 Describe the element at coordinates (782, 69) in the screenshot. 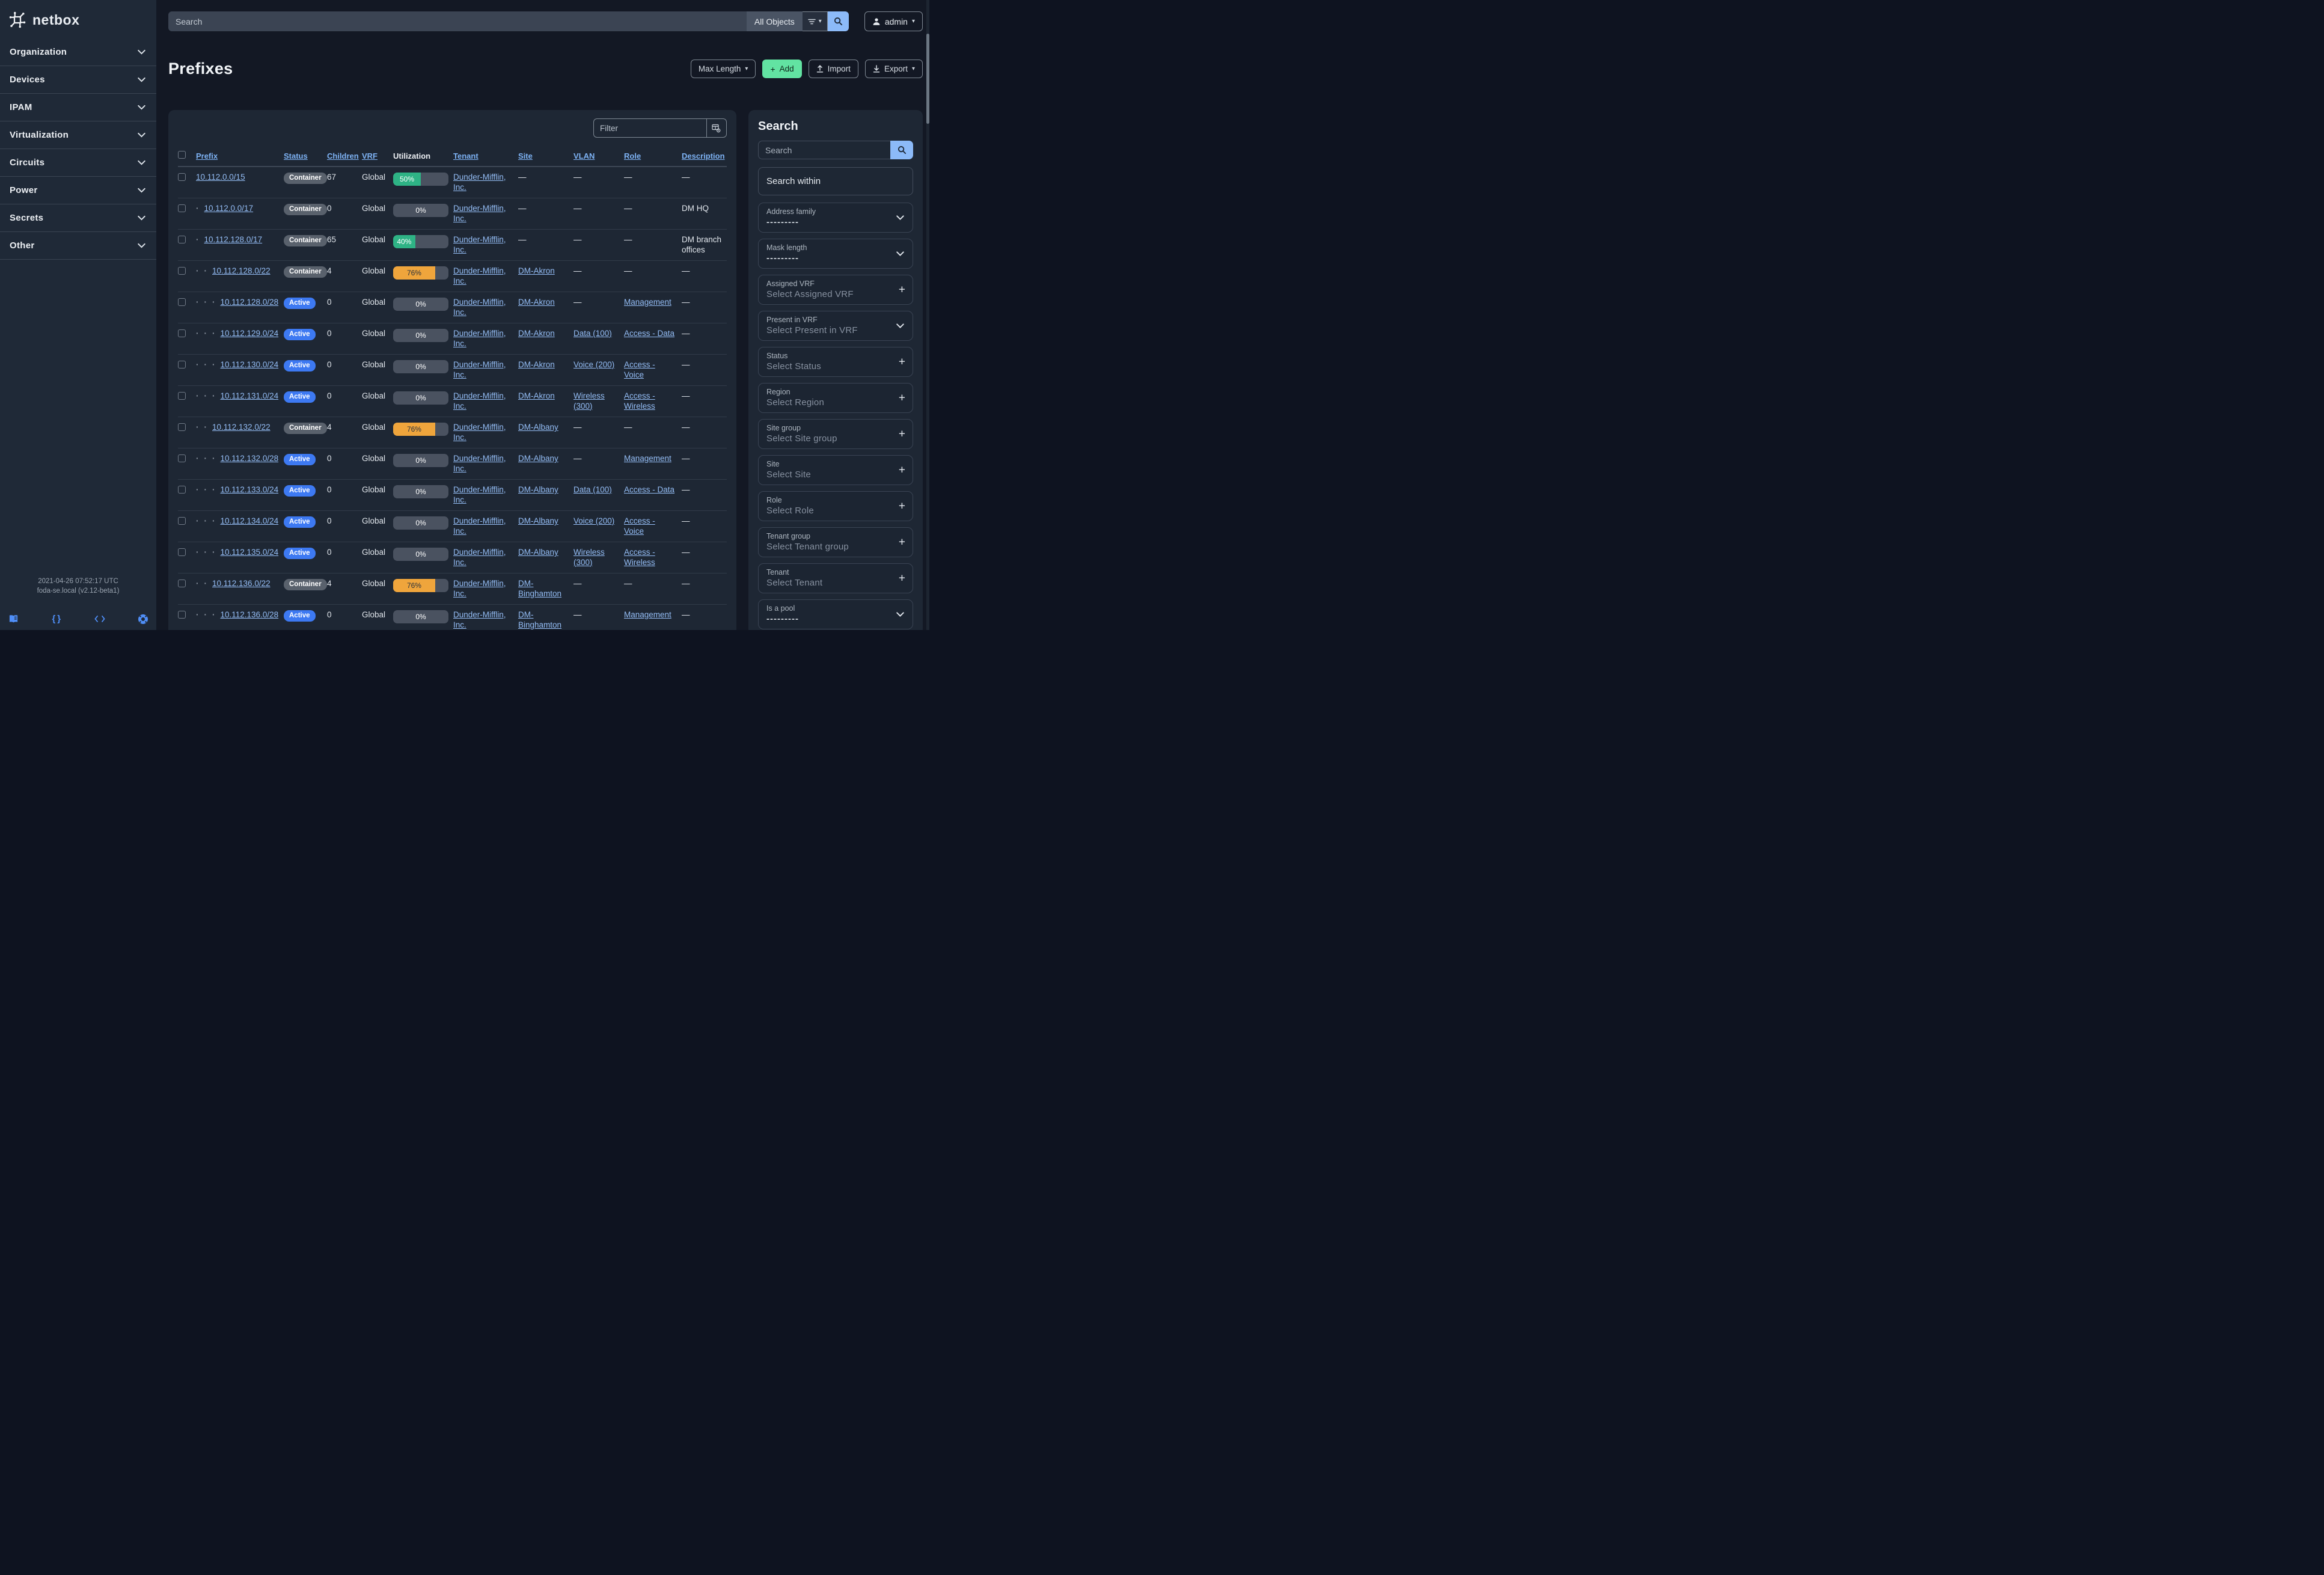

I see `add-button: + Add` at that location.